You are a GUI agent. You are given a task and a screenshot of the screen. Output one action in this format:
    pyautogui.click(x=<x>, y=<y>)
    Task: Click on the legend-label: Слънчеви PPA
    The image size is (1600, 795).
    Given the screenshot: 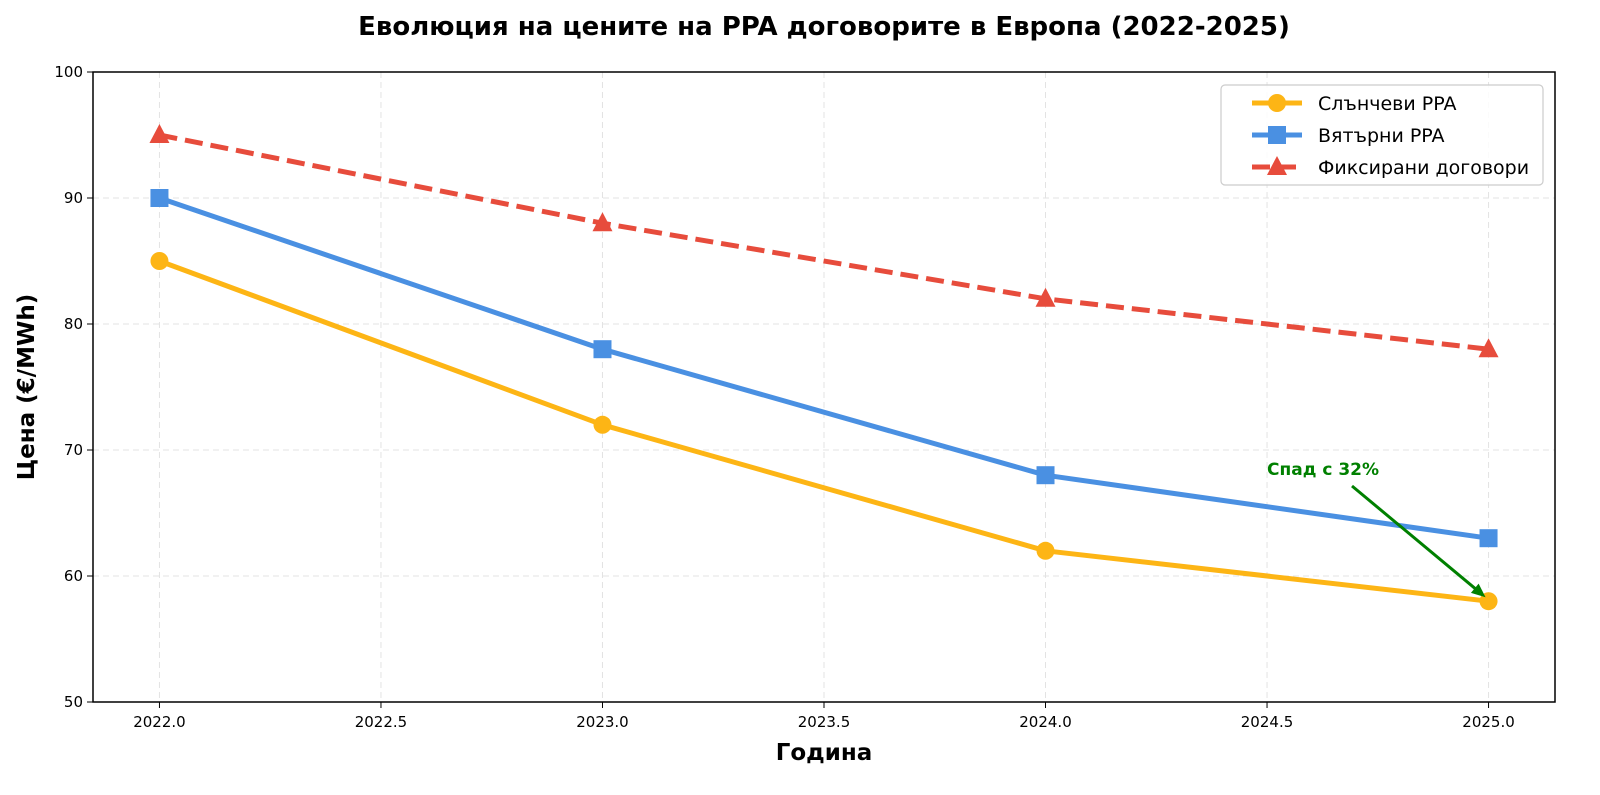 What is the action you would take?
    pyautogui.click(x=1387, y=104)
    